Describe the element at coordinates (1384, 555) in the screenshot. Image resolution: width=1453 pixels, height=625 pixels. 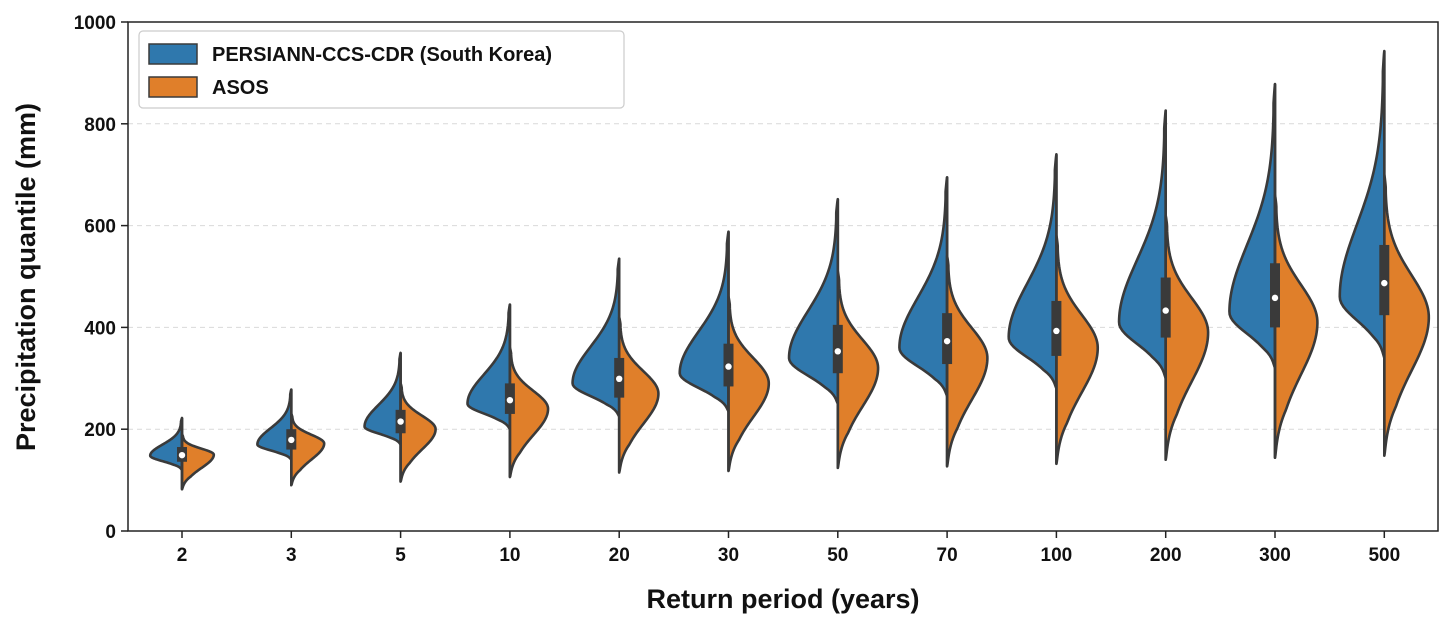
I see `x-tick-label: 500` at that location.